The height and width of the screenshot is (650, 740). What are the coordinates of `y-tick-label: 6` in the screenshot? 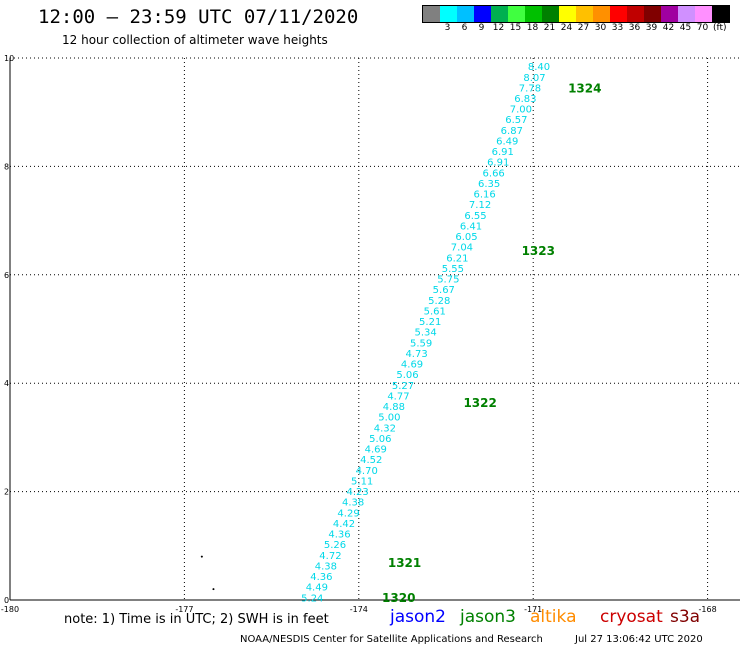 It's located at (6, 275).